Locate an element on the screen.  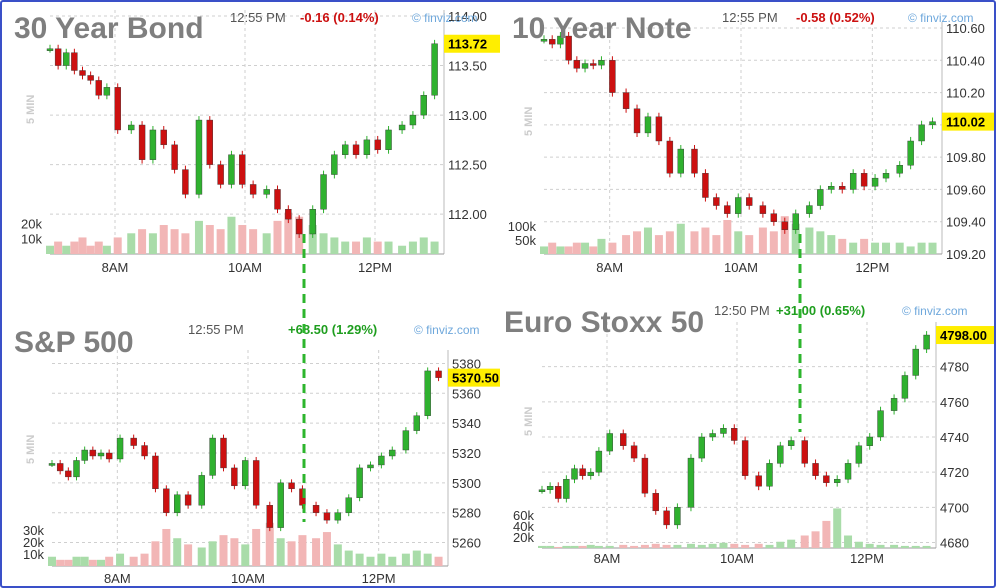
price-tag-bg is located at coordinates (478, 377).